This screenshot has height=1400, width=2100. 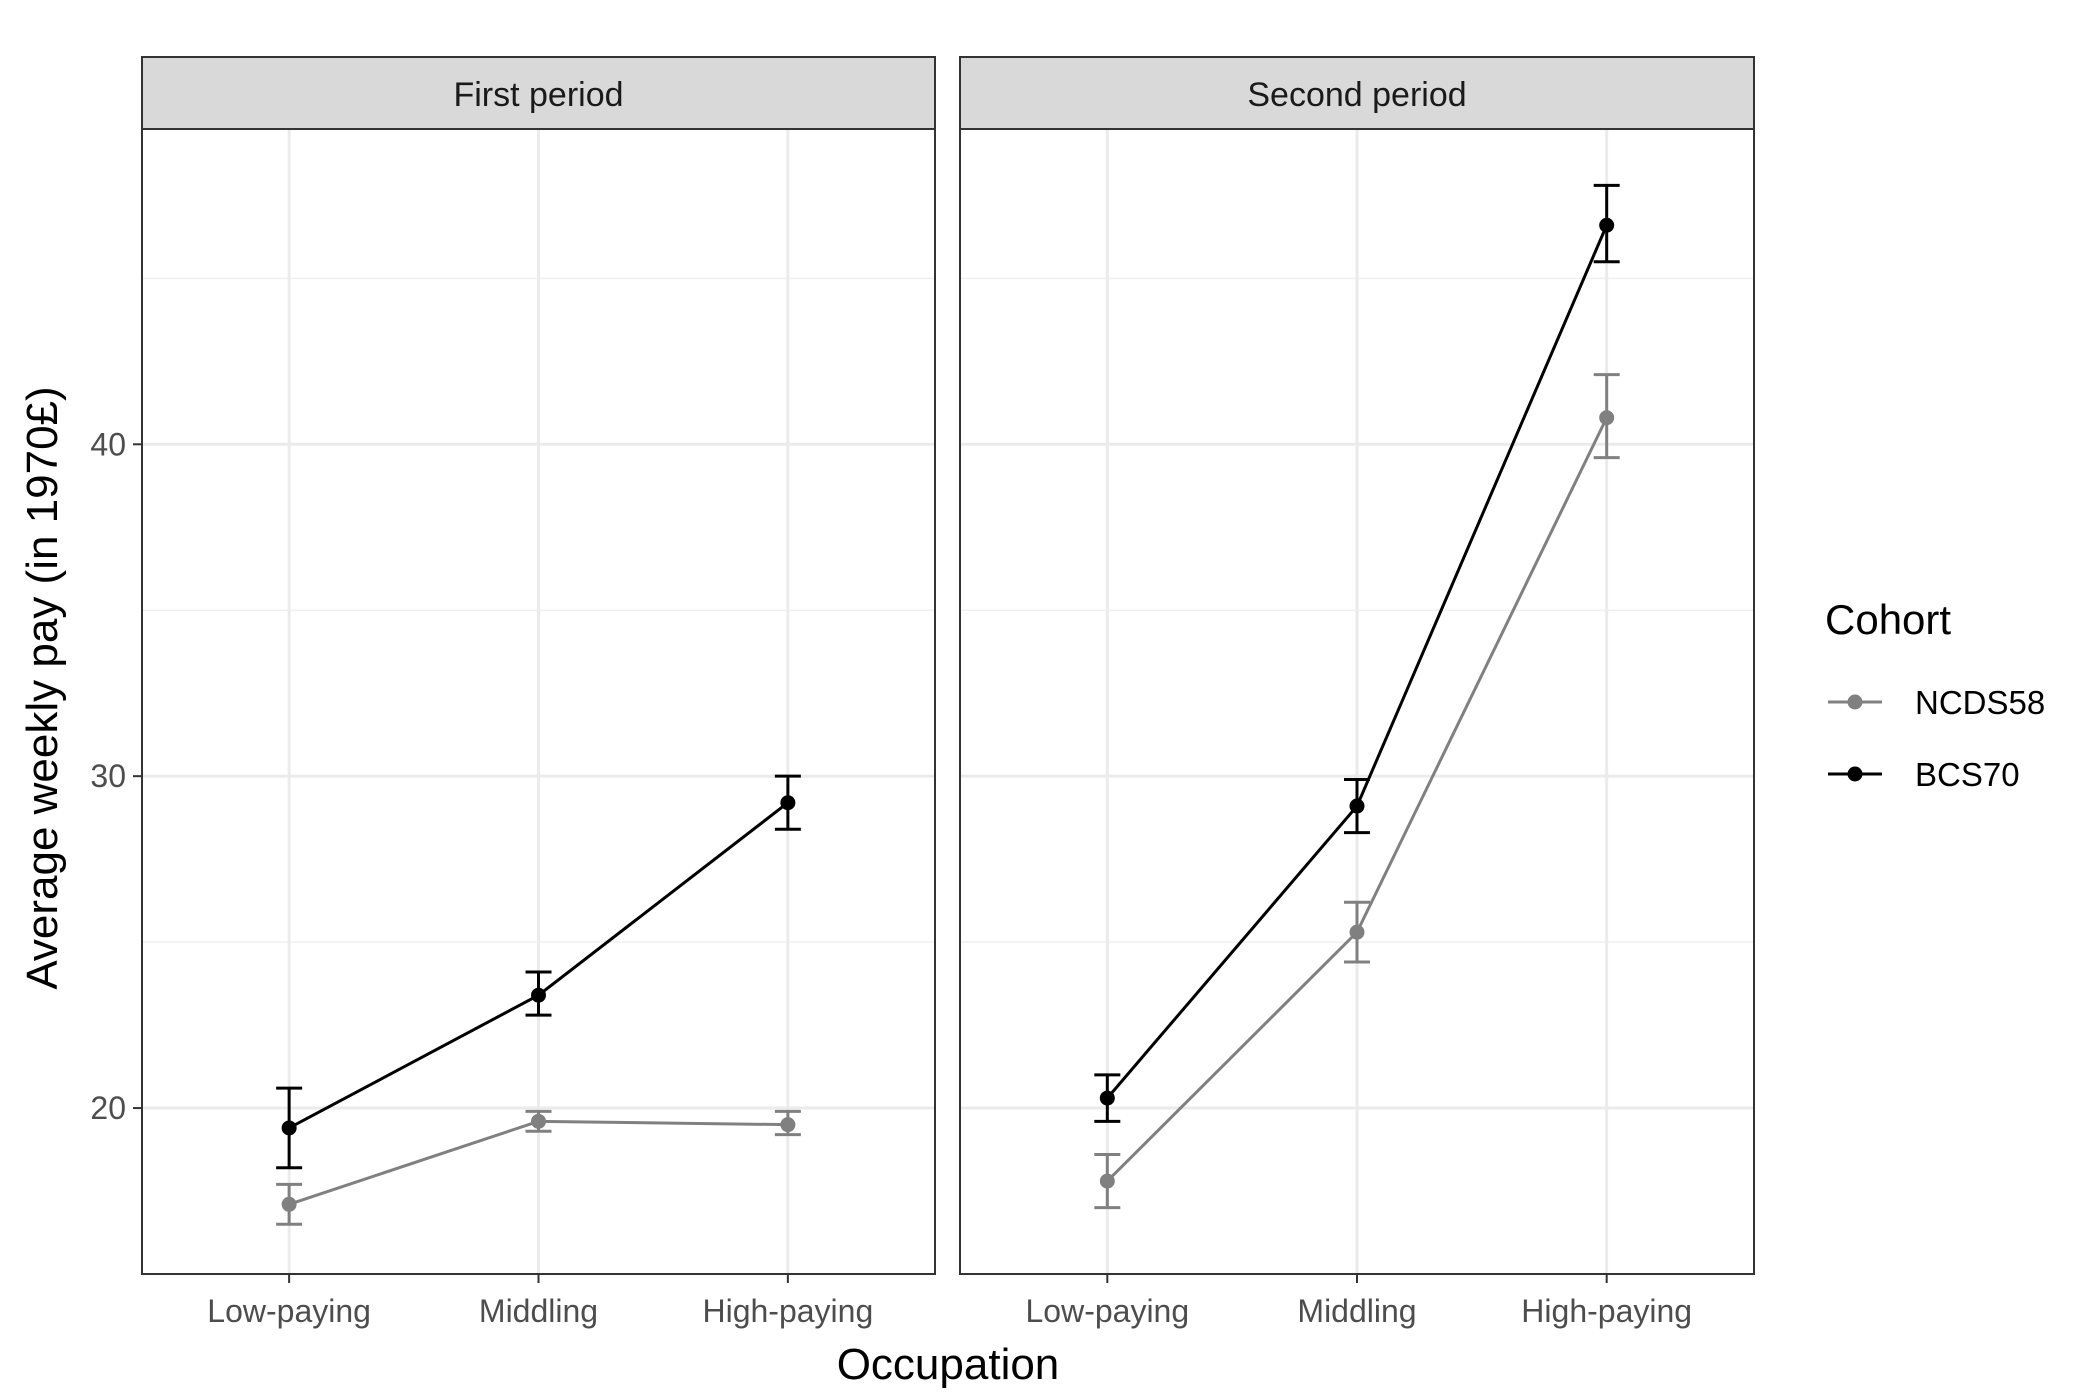 What do you see at coordinates (42, 687) in the screenshot?
I see `y-axis-title: Average weekly pay (in 1970£)` at bounding box center [42, 687].